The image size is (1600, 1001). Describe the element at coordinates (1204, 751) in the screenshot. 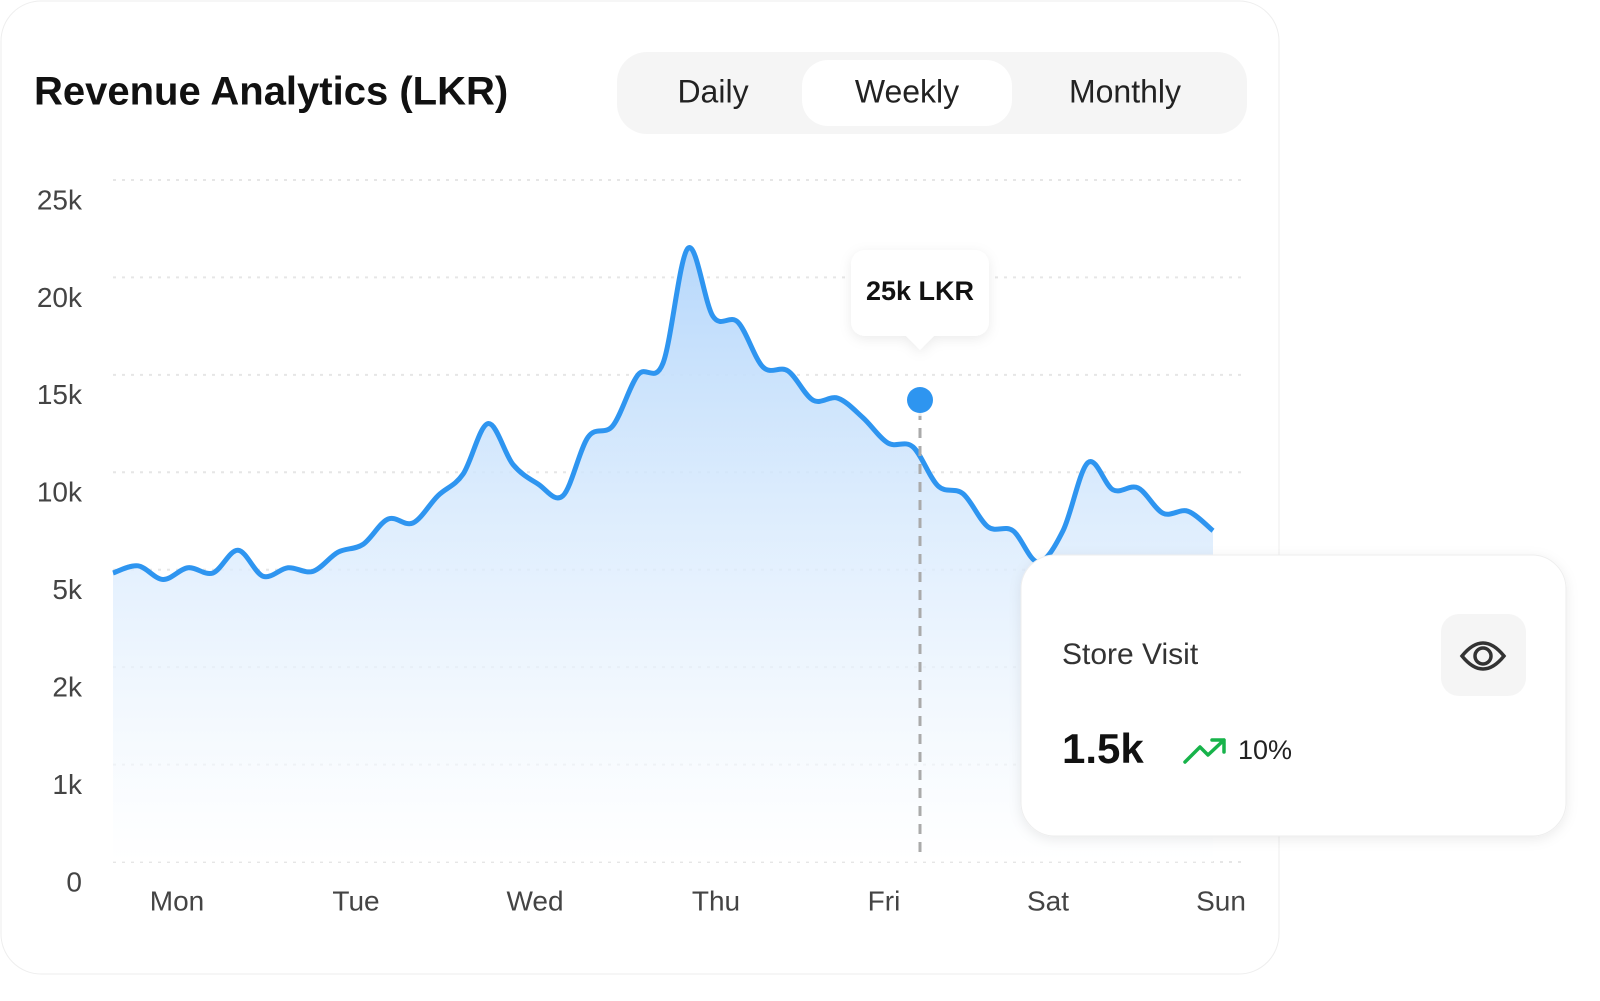

I see `trend-up-icon` at that location.